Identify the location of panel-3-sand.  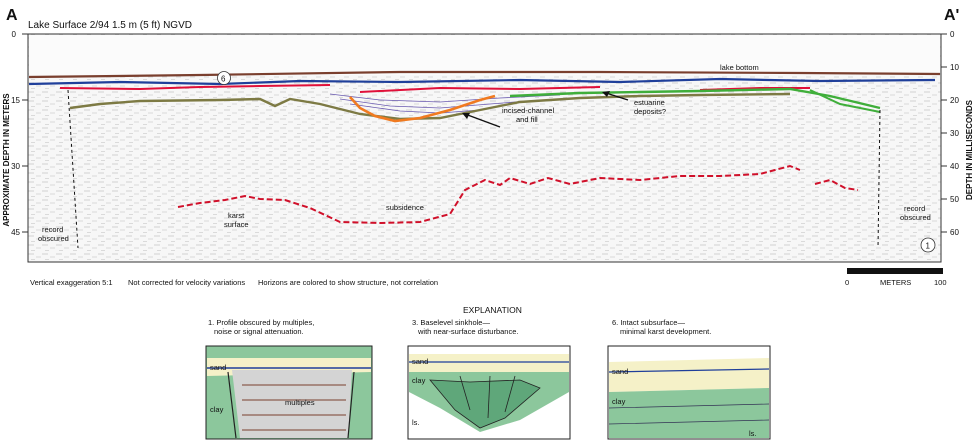
(689, 375).